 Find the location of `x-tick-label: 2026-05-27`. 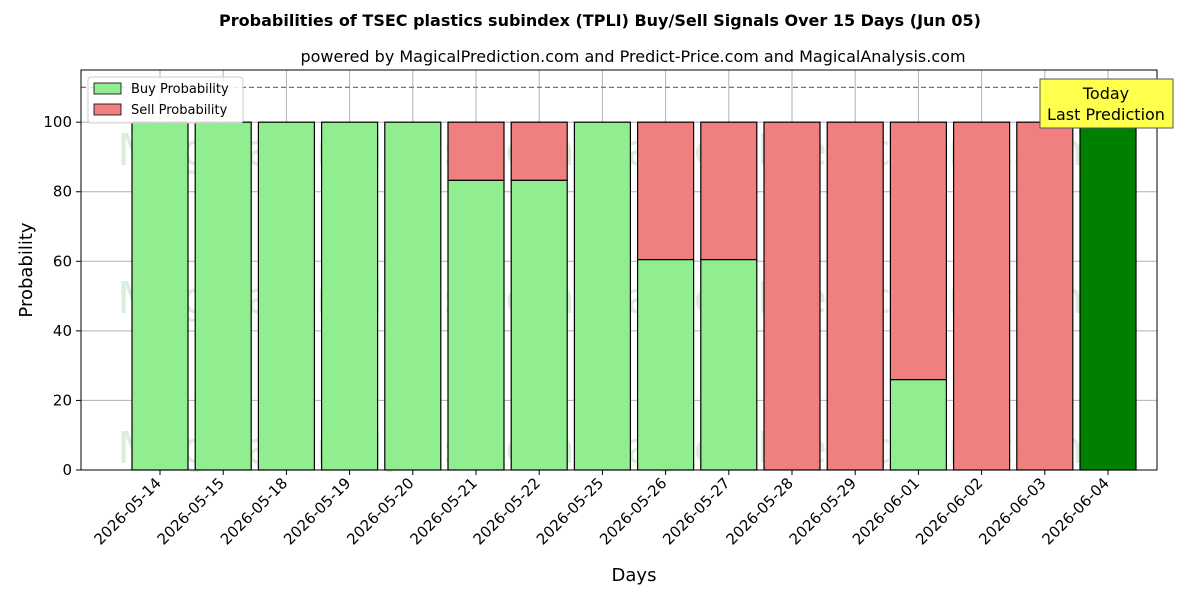

x-tick-label: 2026-05-27 is located at coordinates (696, 511).